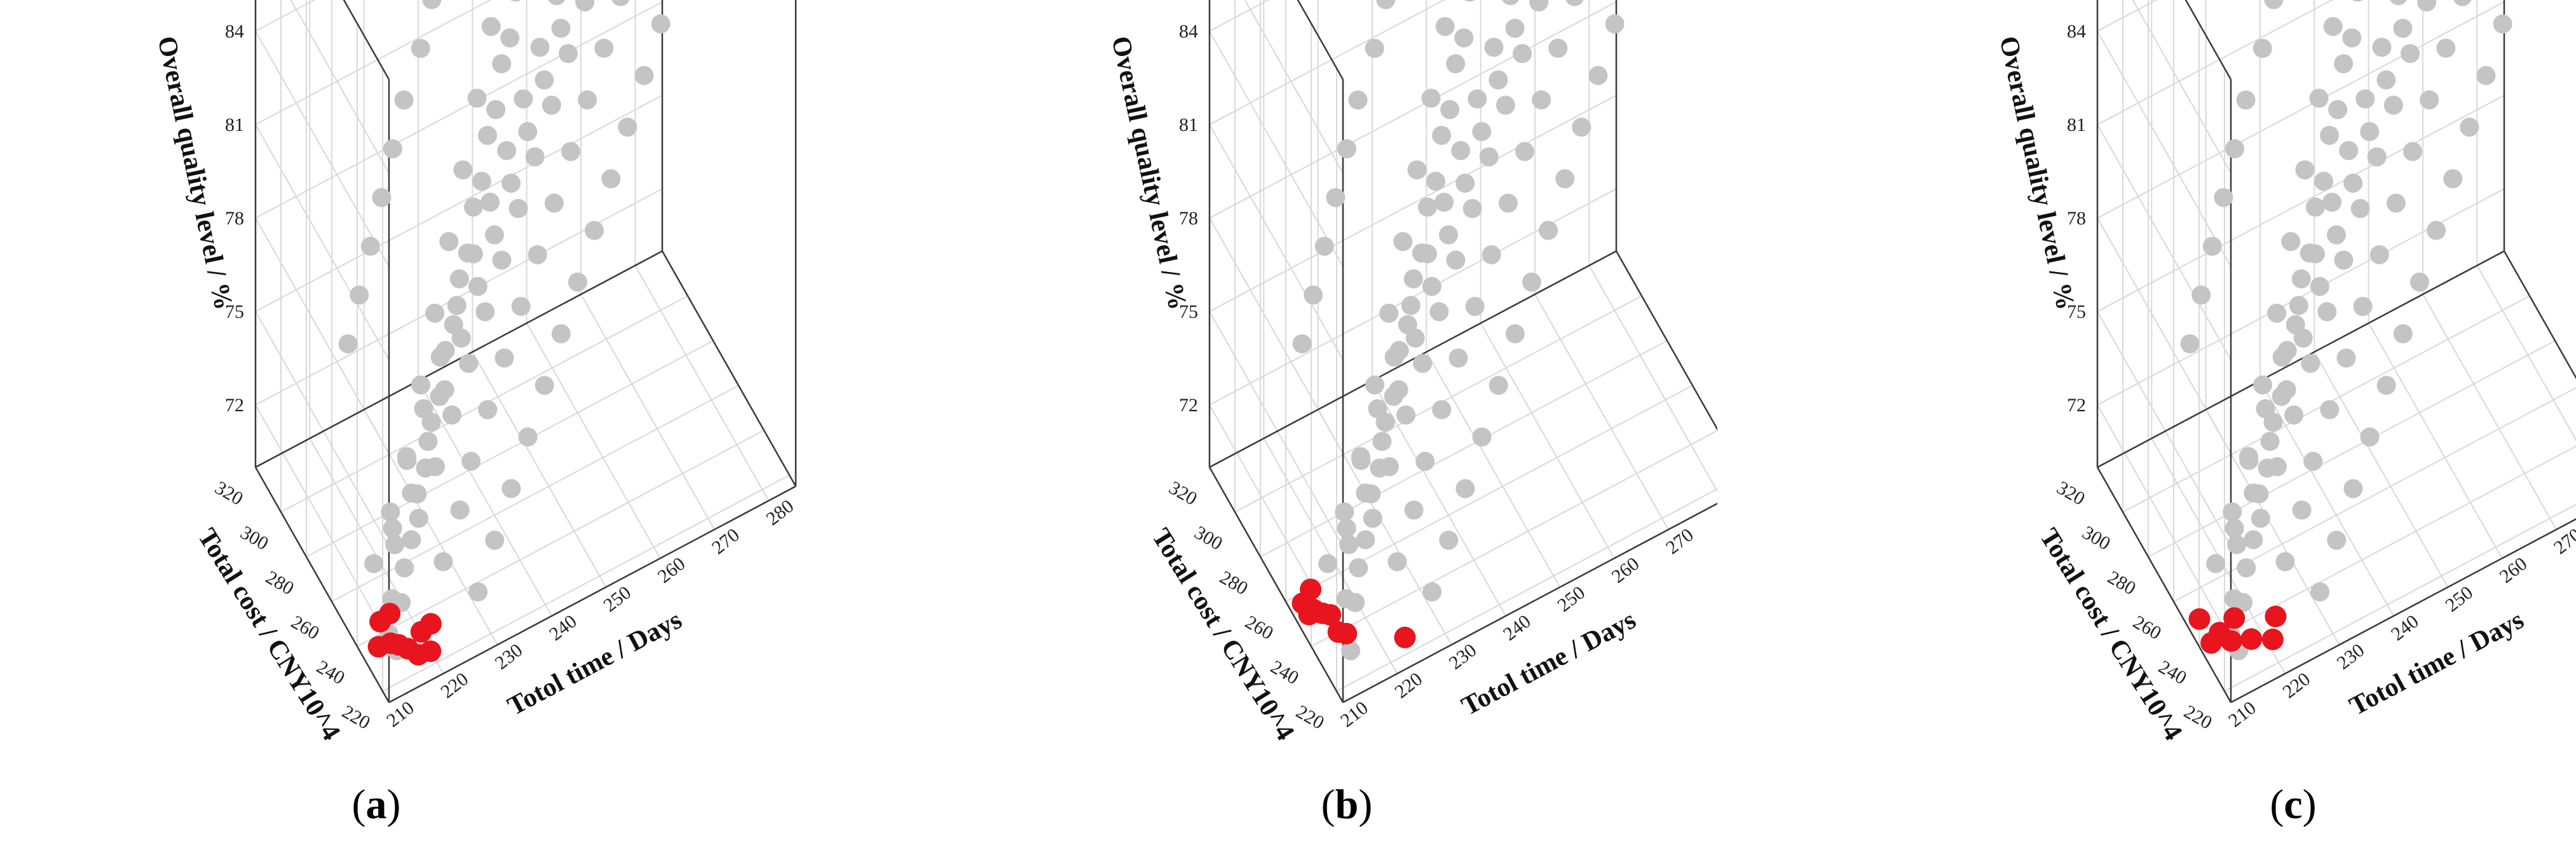 This screenshot has width=2576, height=855. What do you see at coordinates (2147, 628) in the screenshot?
I see `y-tick-label: 260` at bounding box center [2147, 628].